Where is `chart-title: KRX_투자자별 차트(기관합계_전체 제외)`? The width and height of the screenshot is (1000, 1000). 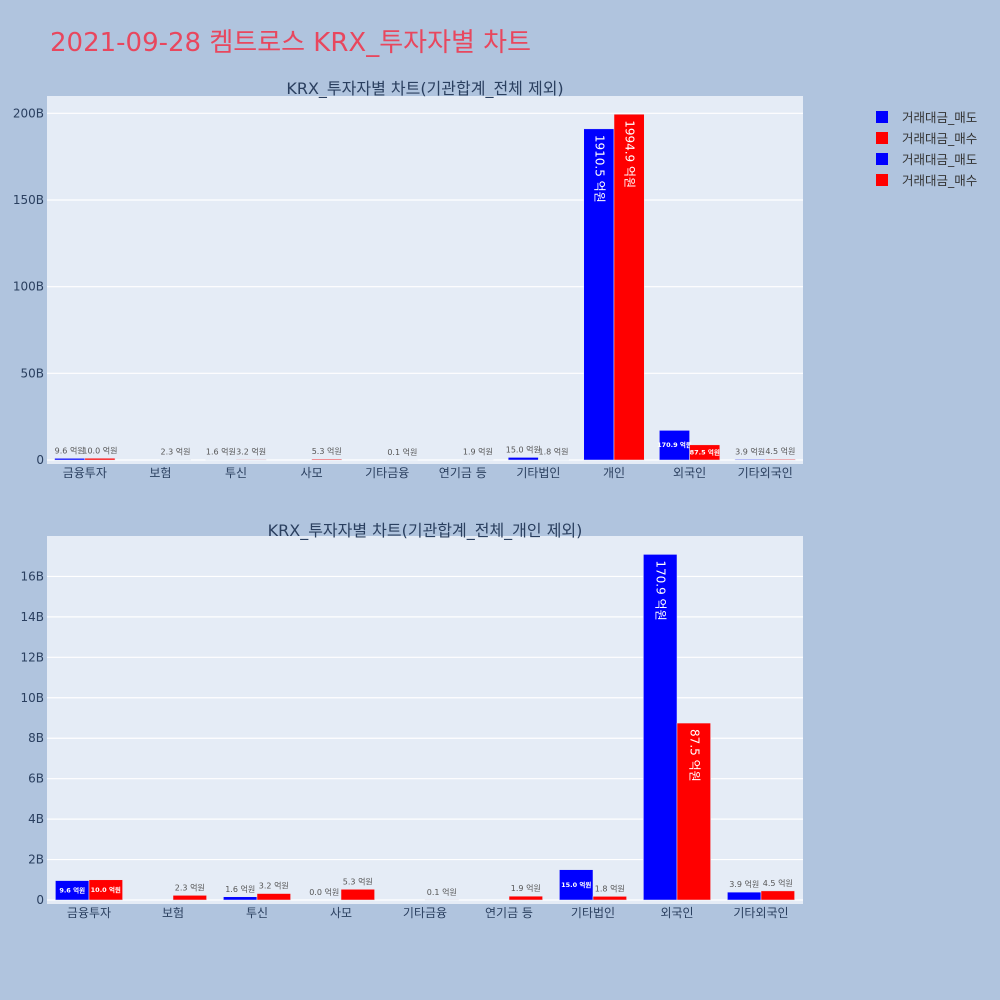
chart-title: KRX_투자자별 차트(기관합계_전체 제외) is located at coordinates (424, 89).